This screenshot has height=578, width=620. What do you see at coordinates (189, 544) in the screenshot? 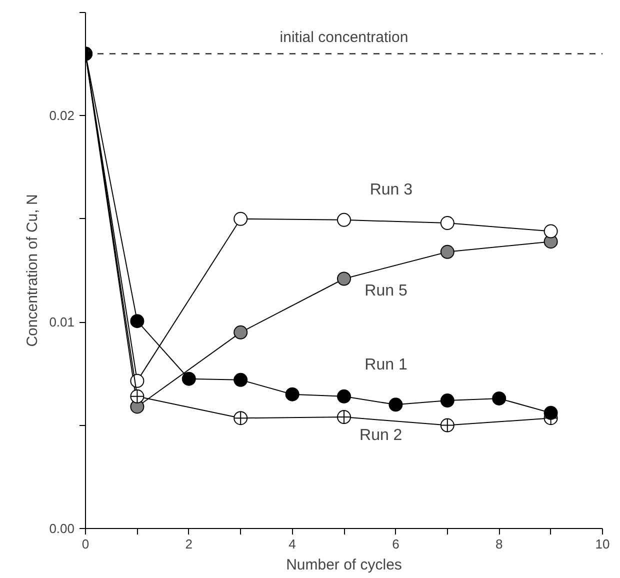
I see `x-tick-label: 2` at bounding box center [189, 544].